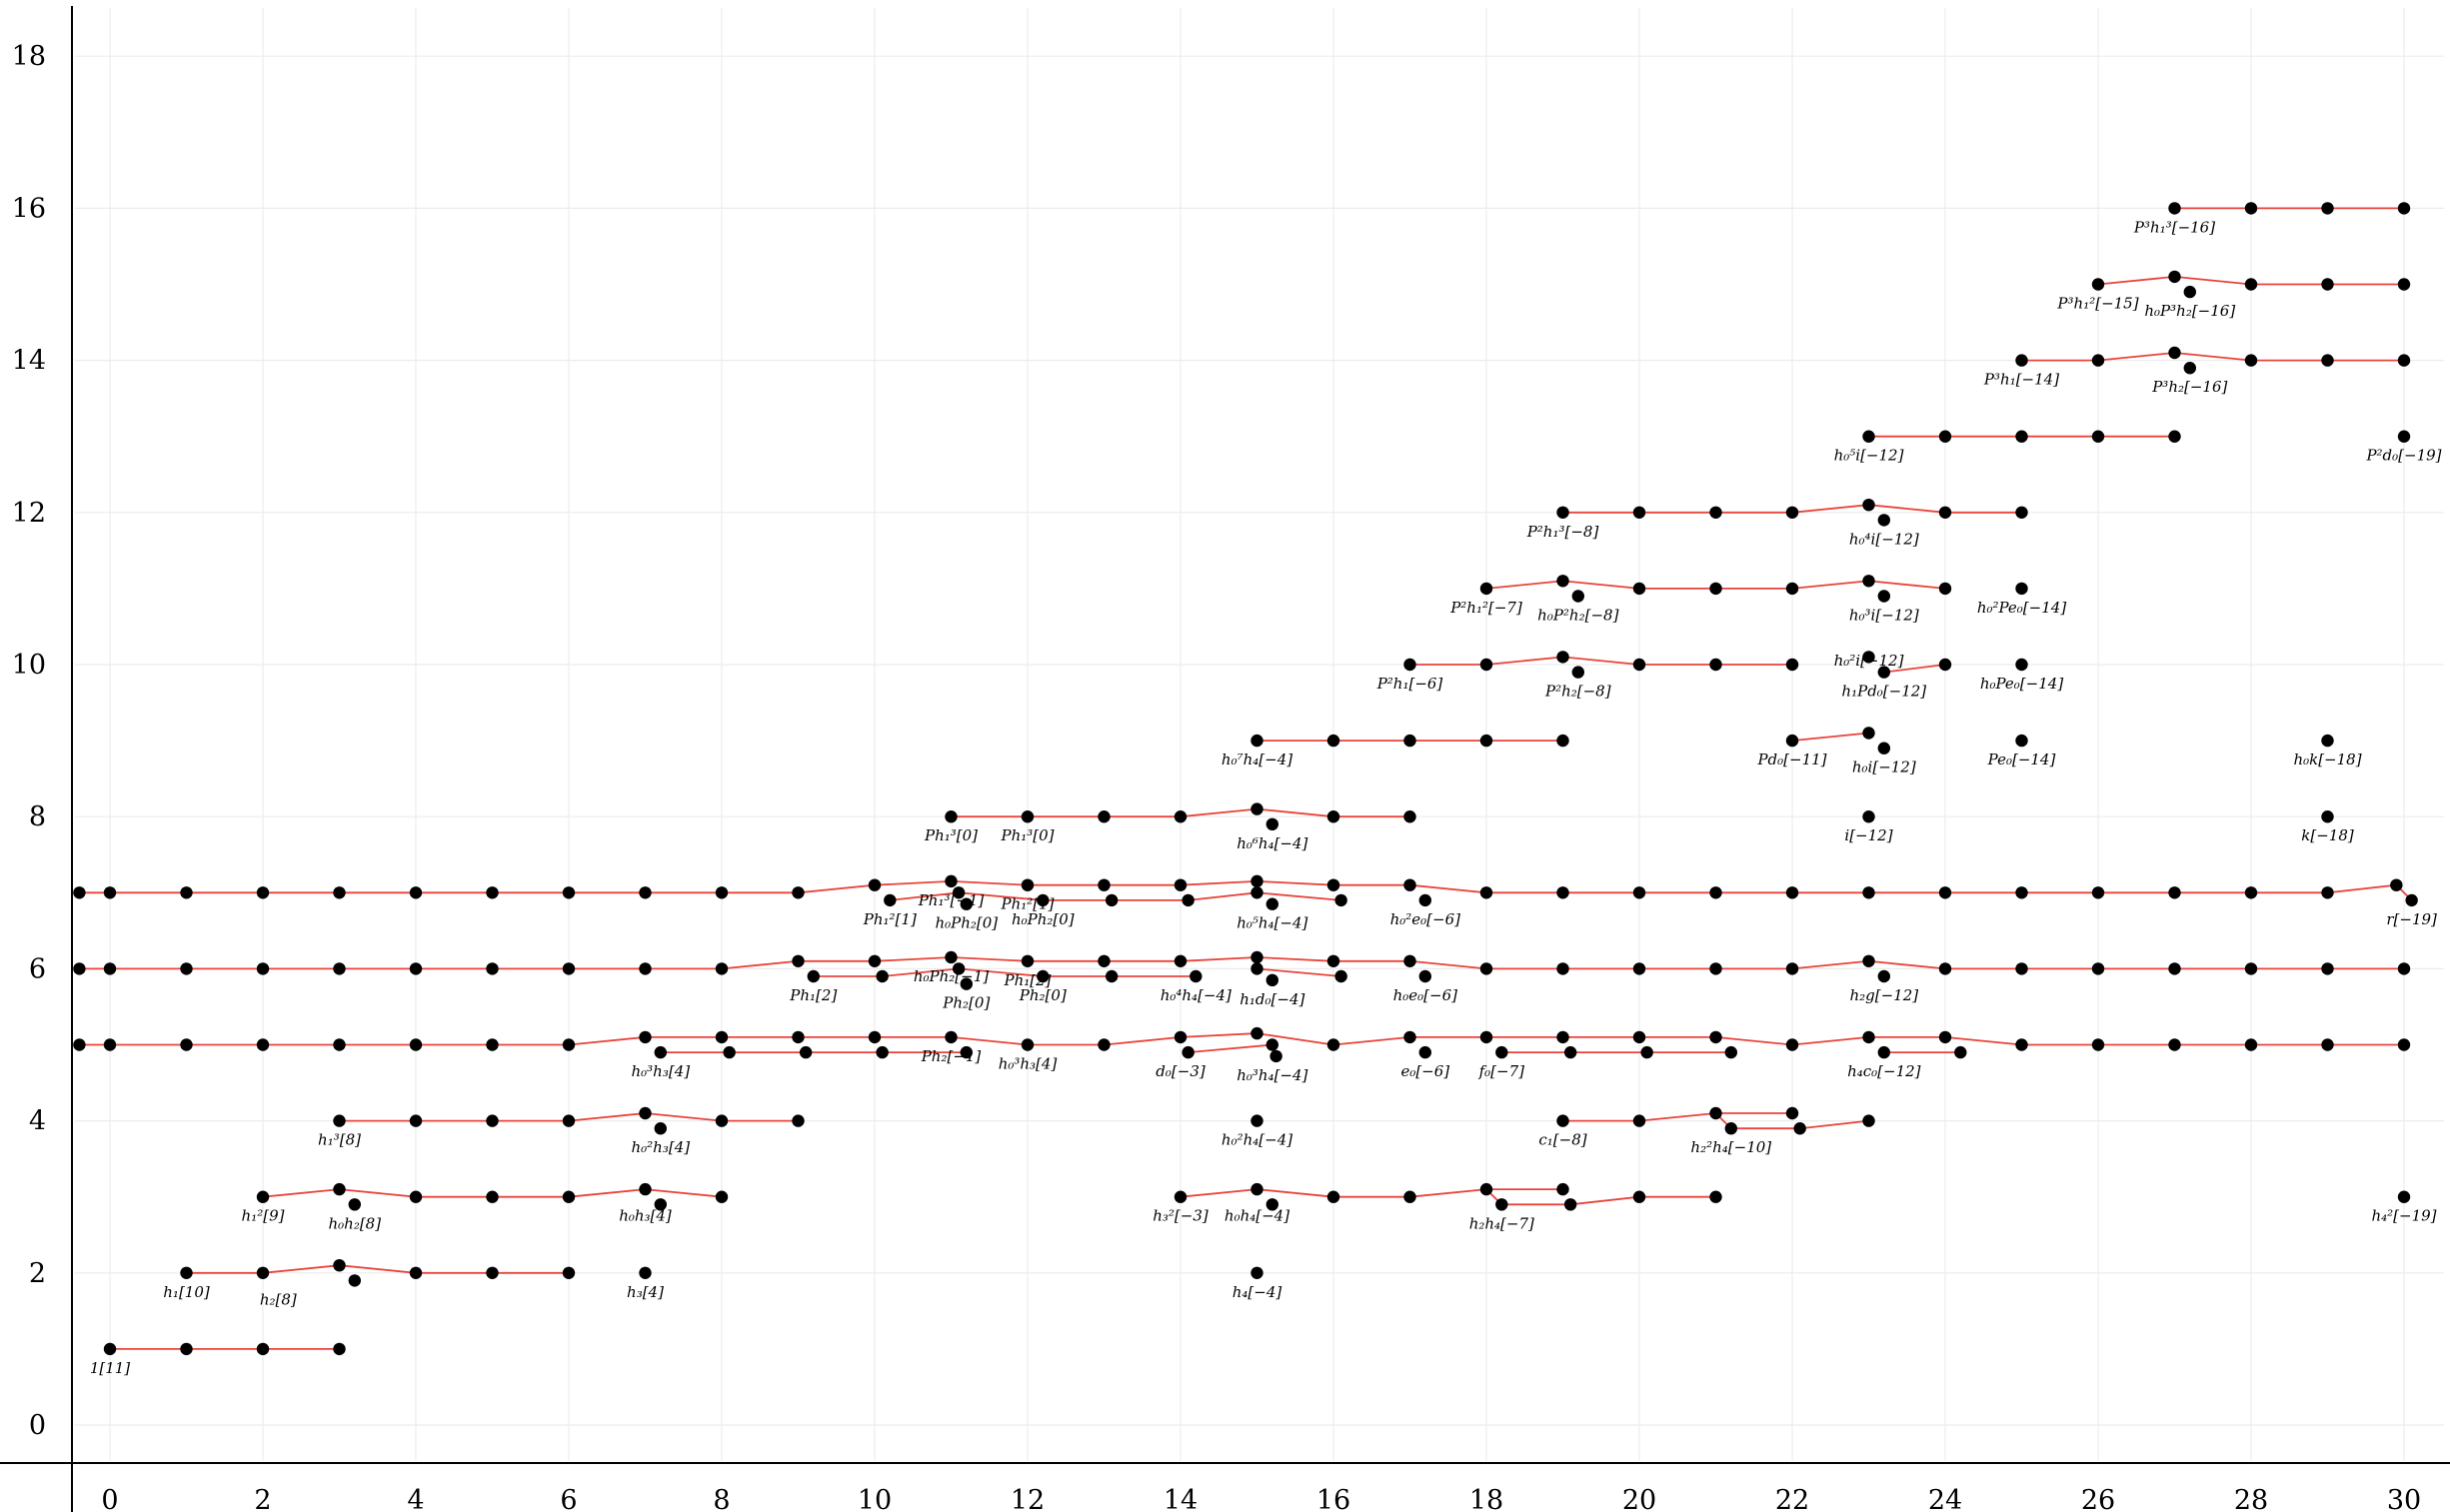 This screenshot has width=2450, height=1512. What do you see at coordinates (262, 1498) in the screenshot?
I see `x-tick-label: 2` at bounding box center [262, 1498].